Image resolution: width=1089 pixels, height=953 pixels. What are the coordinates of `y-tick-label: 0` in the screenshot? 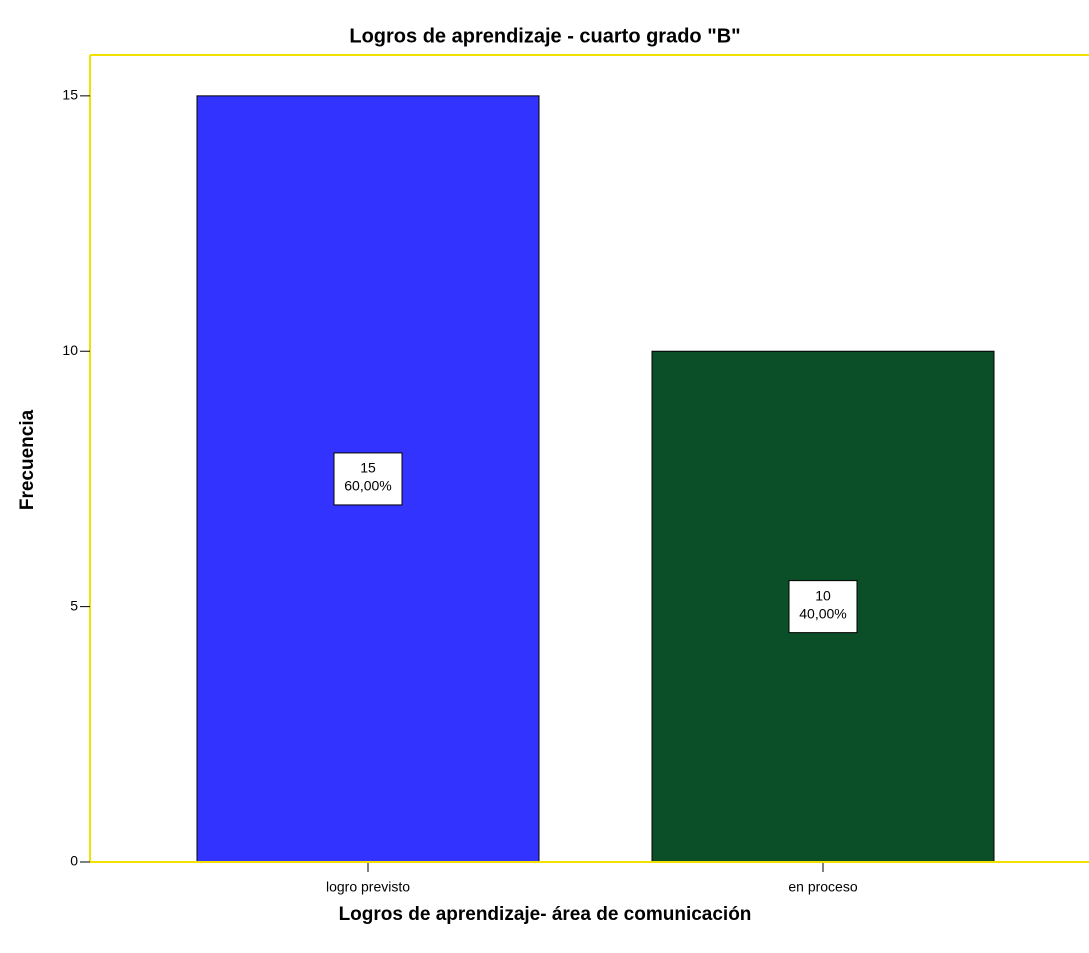 It's located at (74, 861).